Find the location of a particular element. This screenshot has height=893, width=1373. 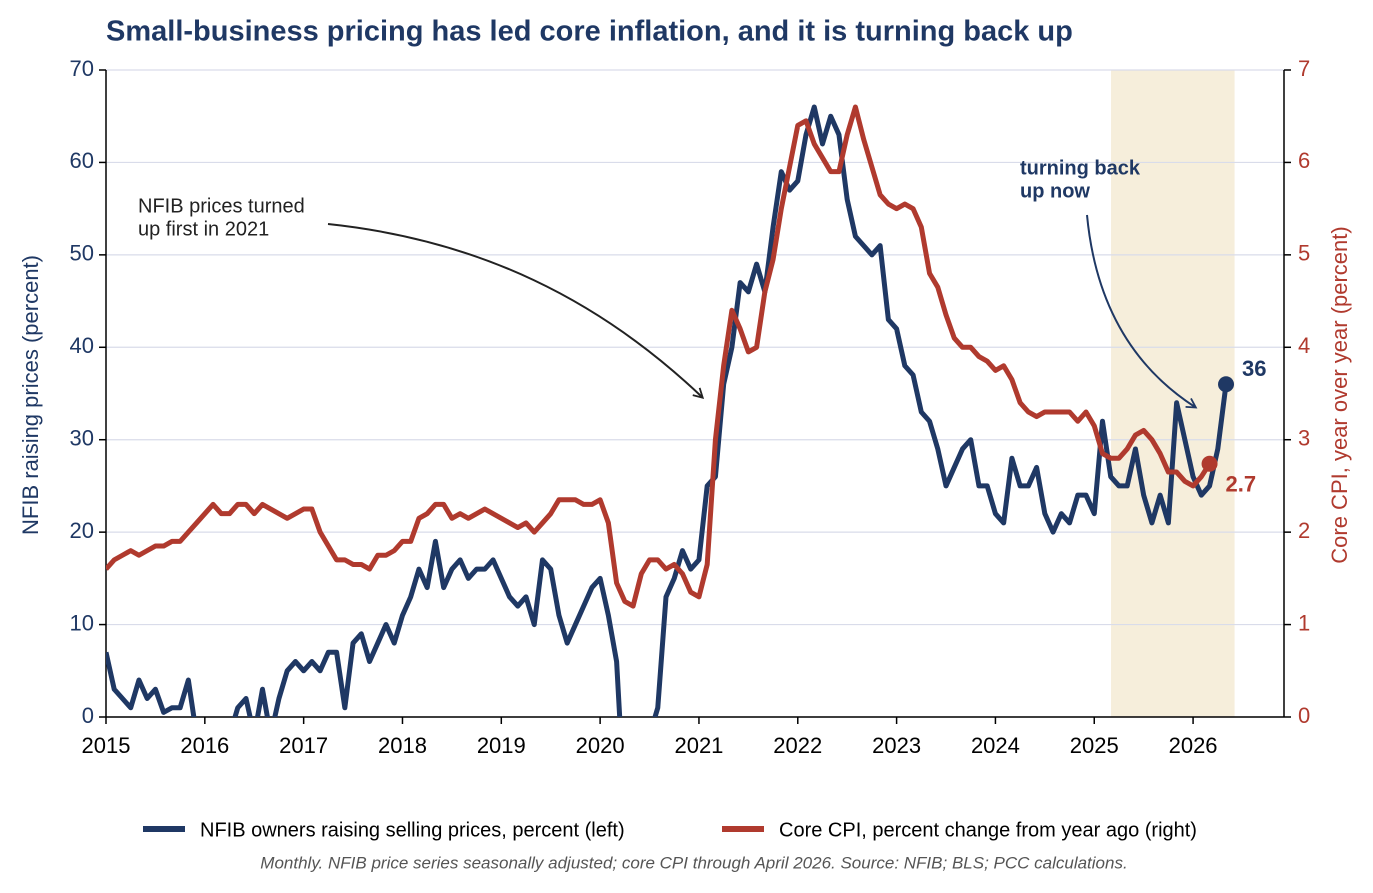

y2-tick-label: 3 is located at coordinates (1304, 438).